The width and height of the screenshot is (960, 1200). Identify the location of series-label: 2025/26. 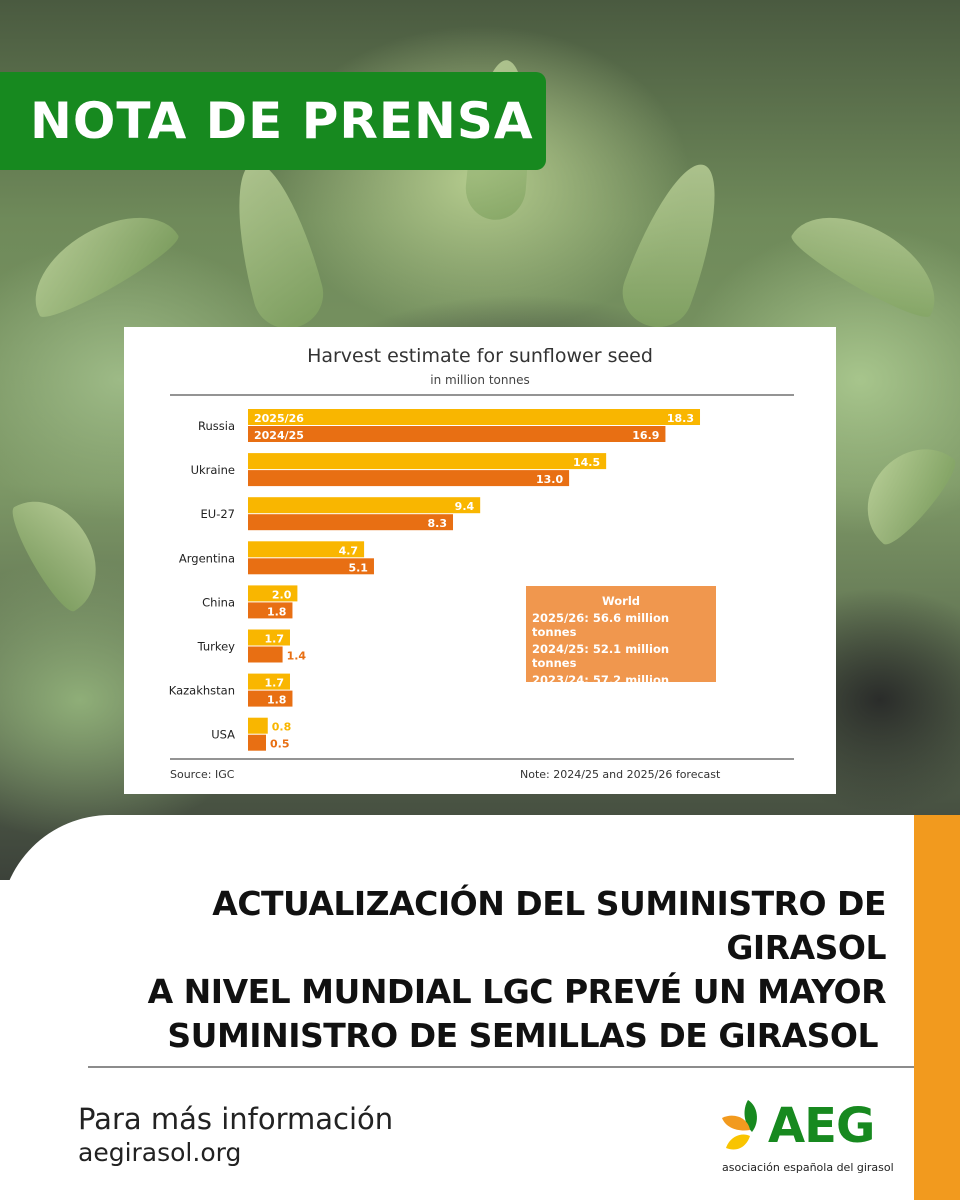
(279, 418).